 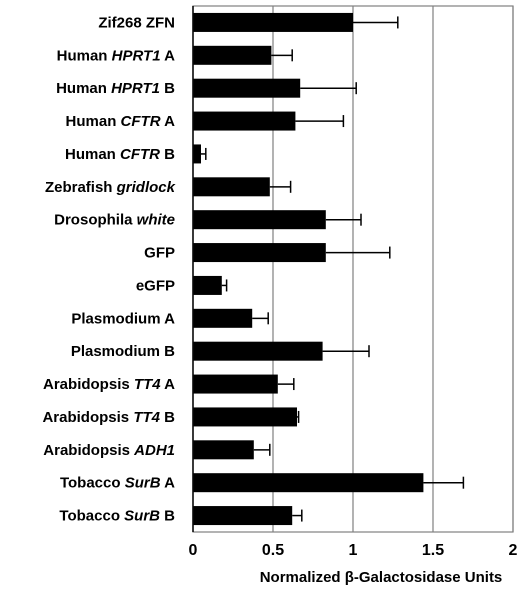 I want to click on category-label: Plasmodium B, so click(x=123, y=351).